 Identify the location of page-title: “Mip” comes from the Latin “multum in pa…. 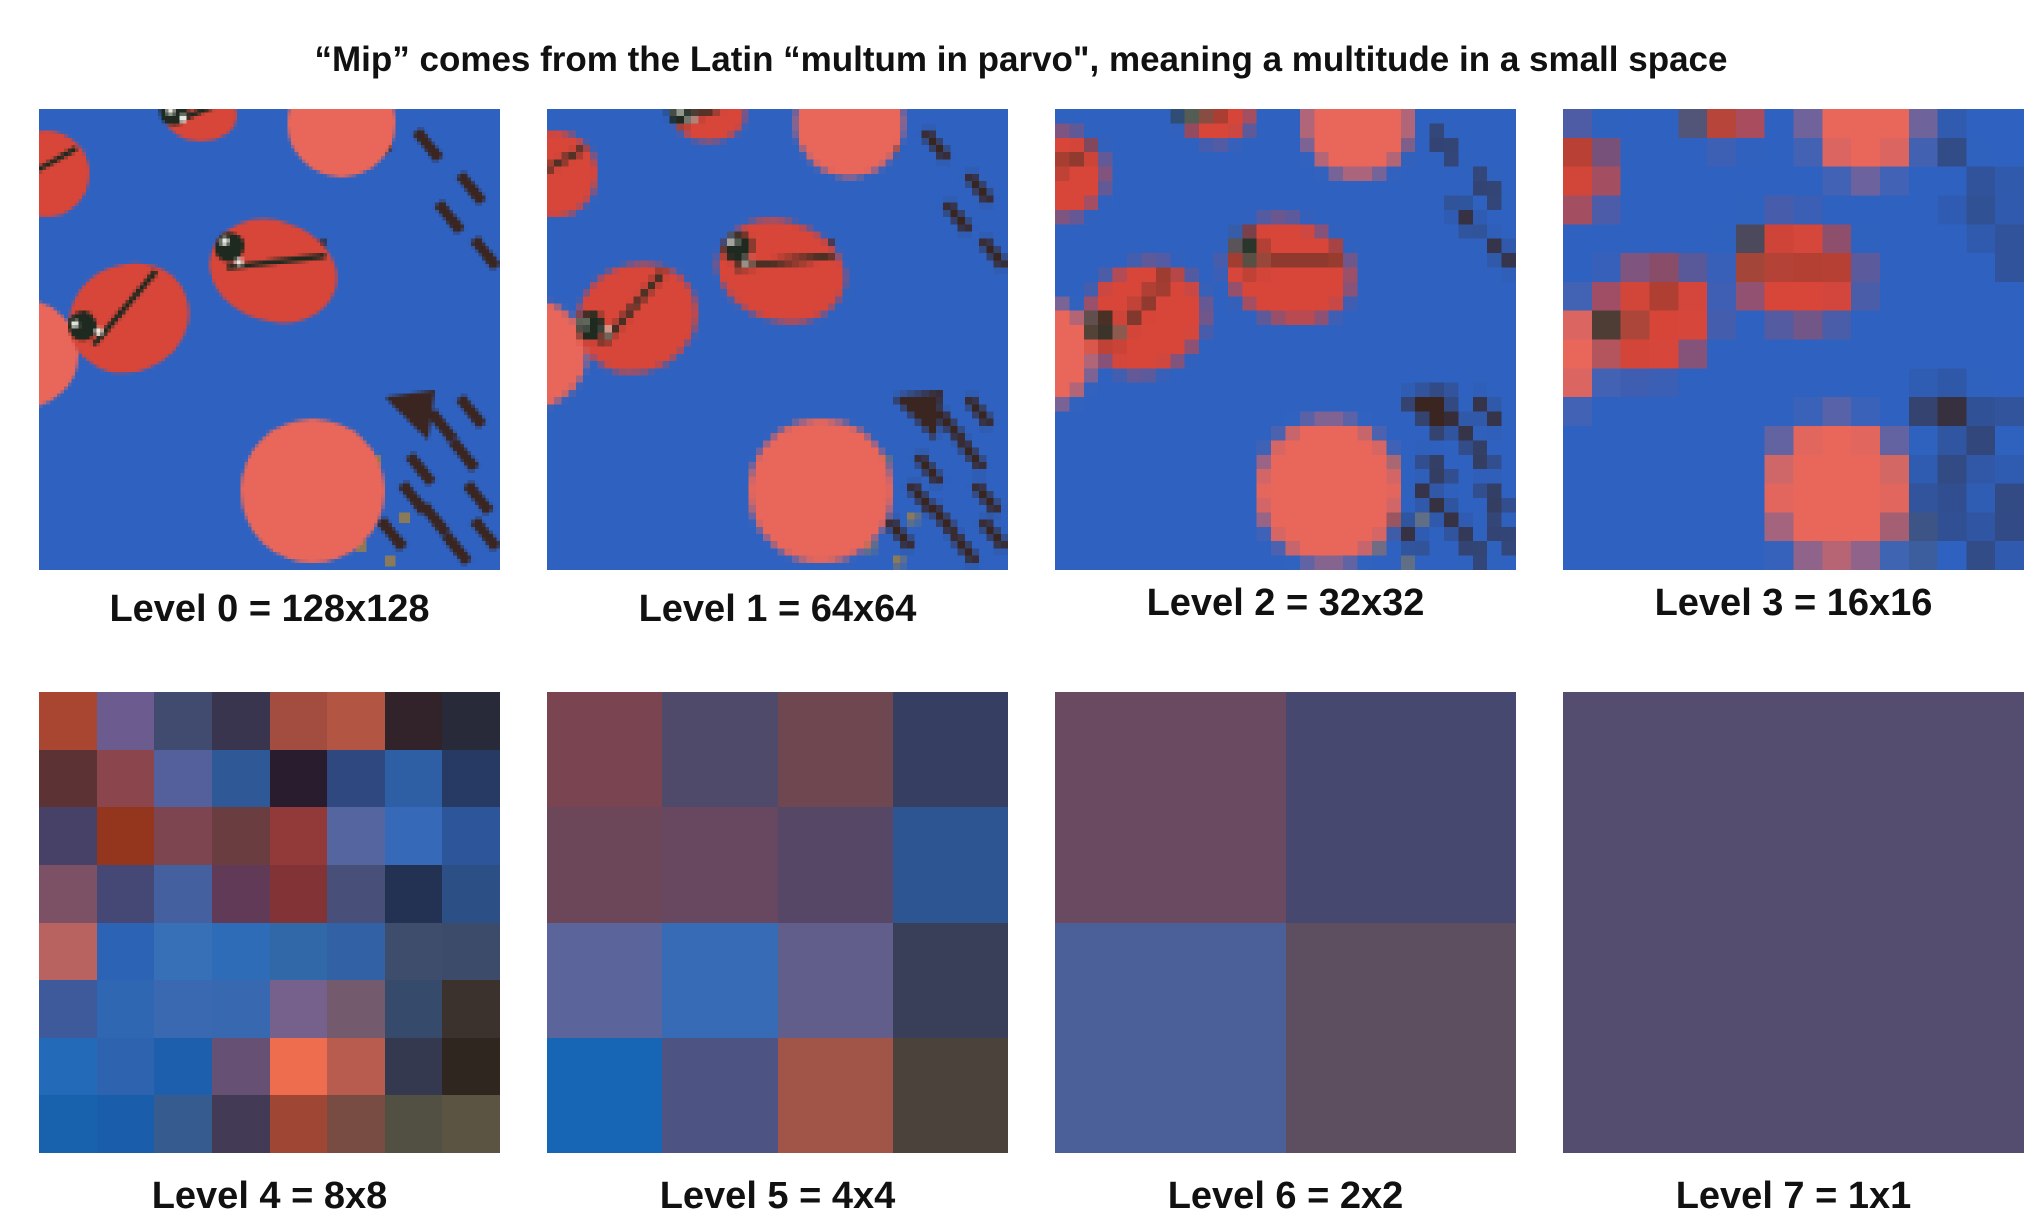
(1021, 59).